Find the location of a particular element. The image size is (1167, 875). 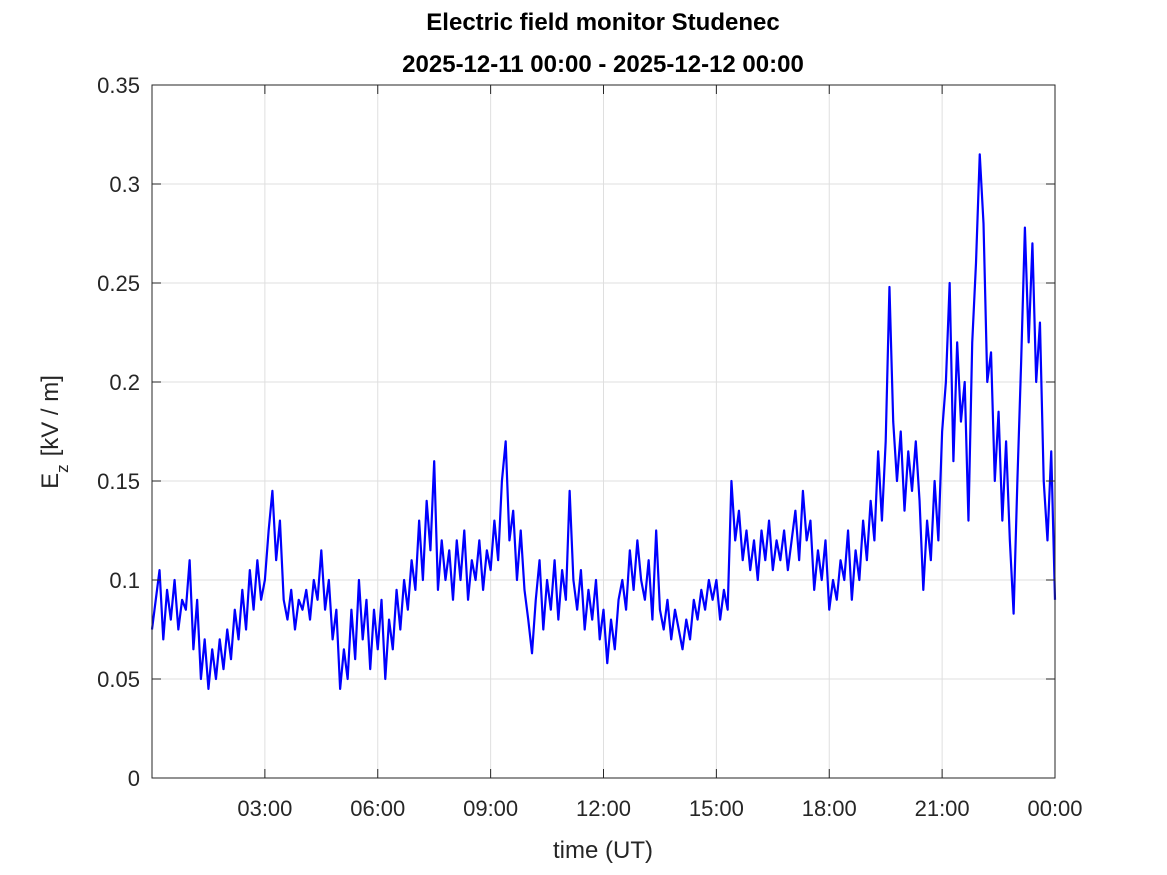

y-tick-label: 0.1 is located at coordinates (124, 580).